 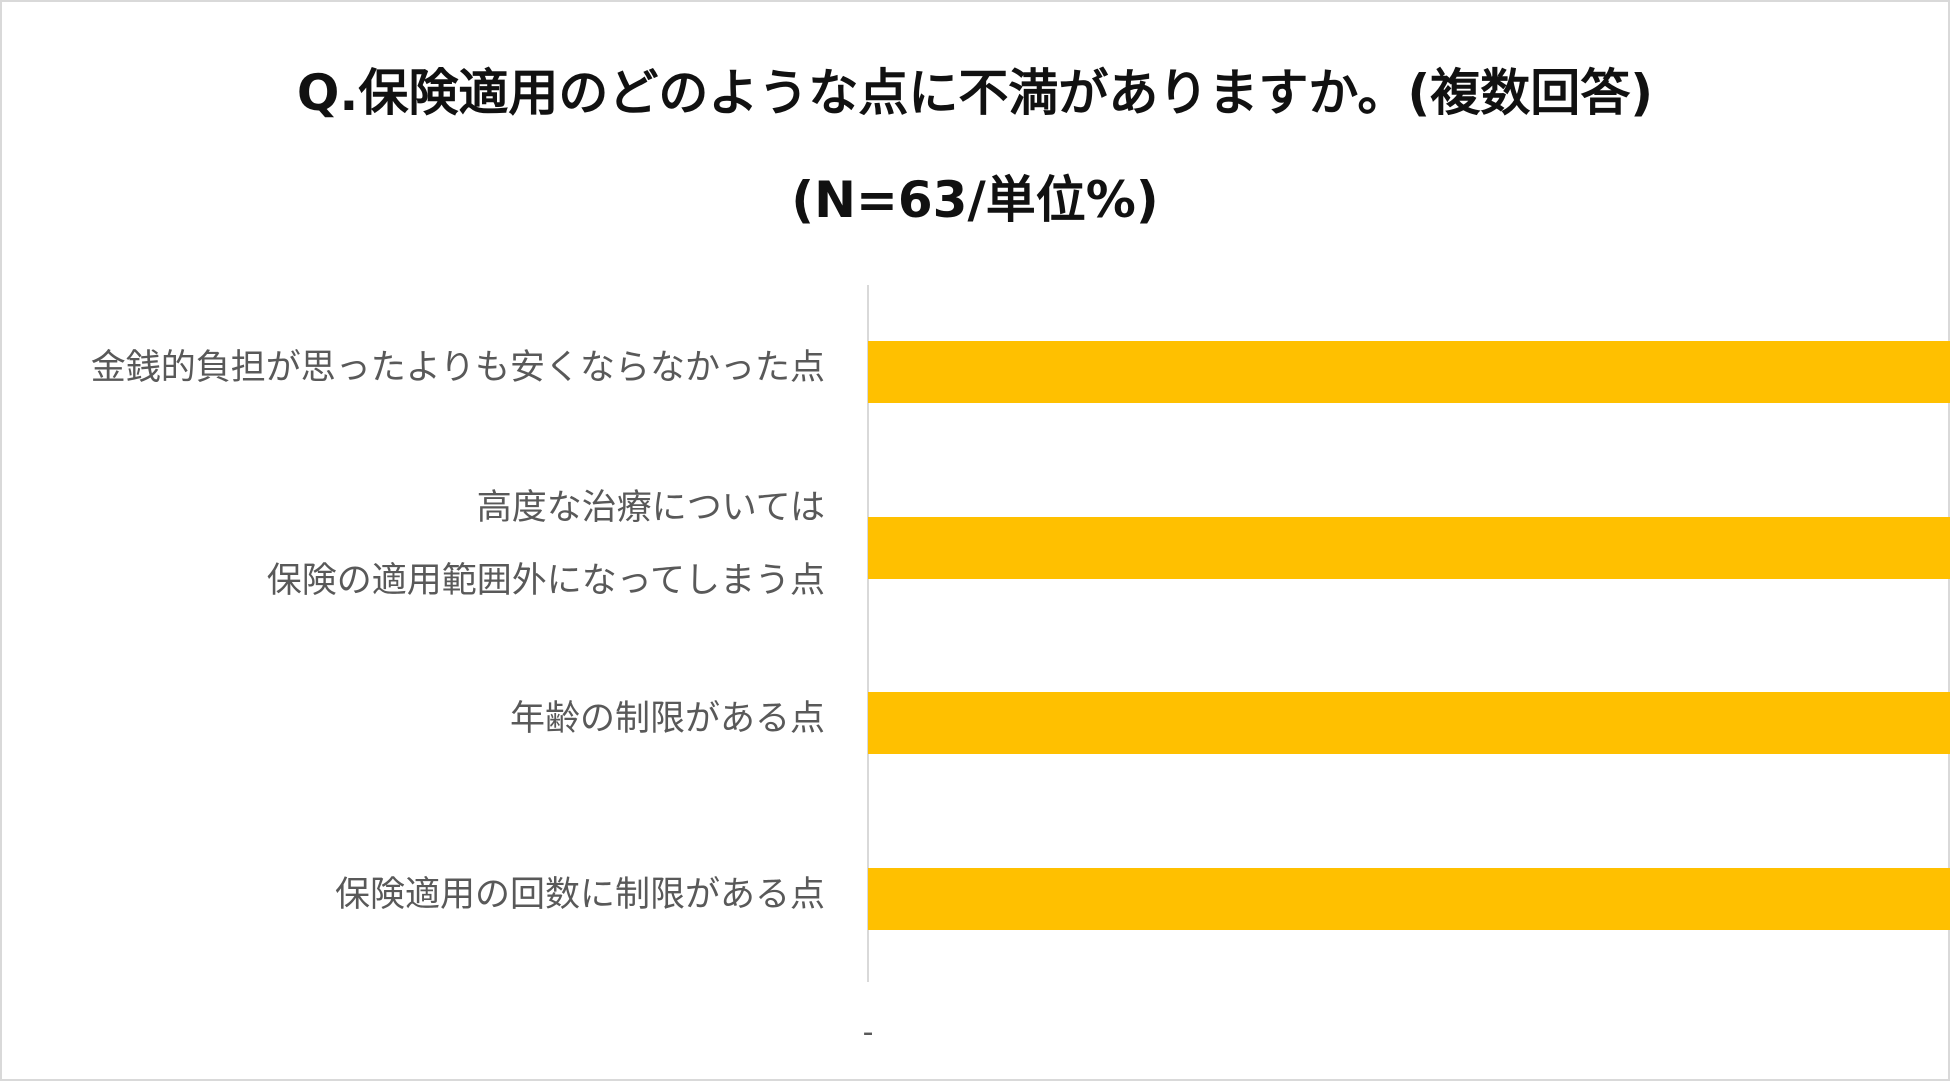 What do you see at coordinates (579, 895) in the screenshot?
I see `category-label: 保険適用の回数に制限がある点` at bounding box center [579, 895].